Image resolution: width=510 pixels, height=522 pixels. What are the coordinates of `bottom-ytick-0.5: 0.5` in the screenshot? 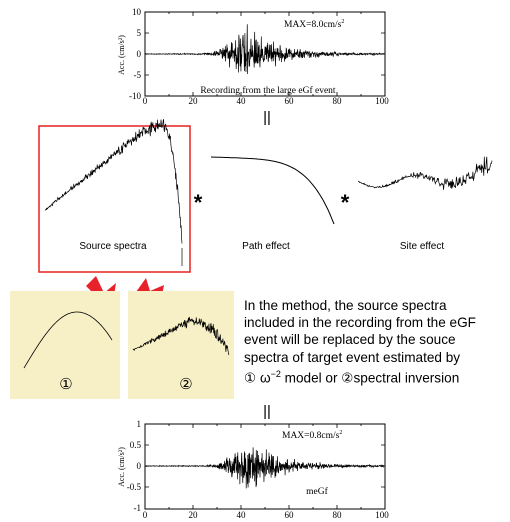 It's located at (136, 445).